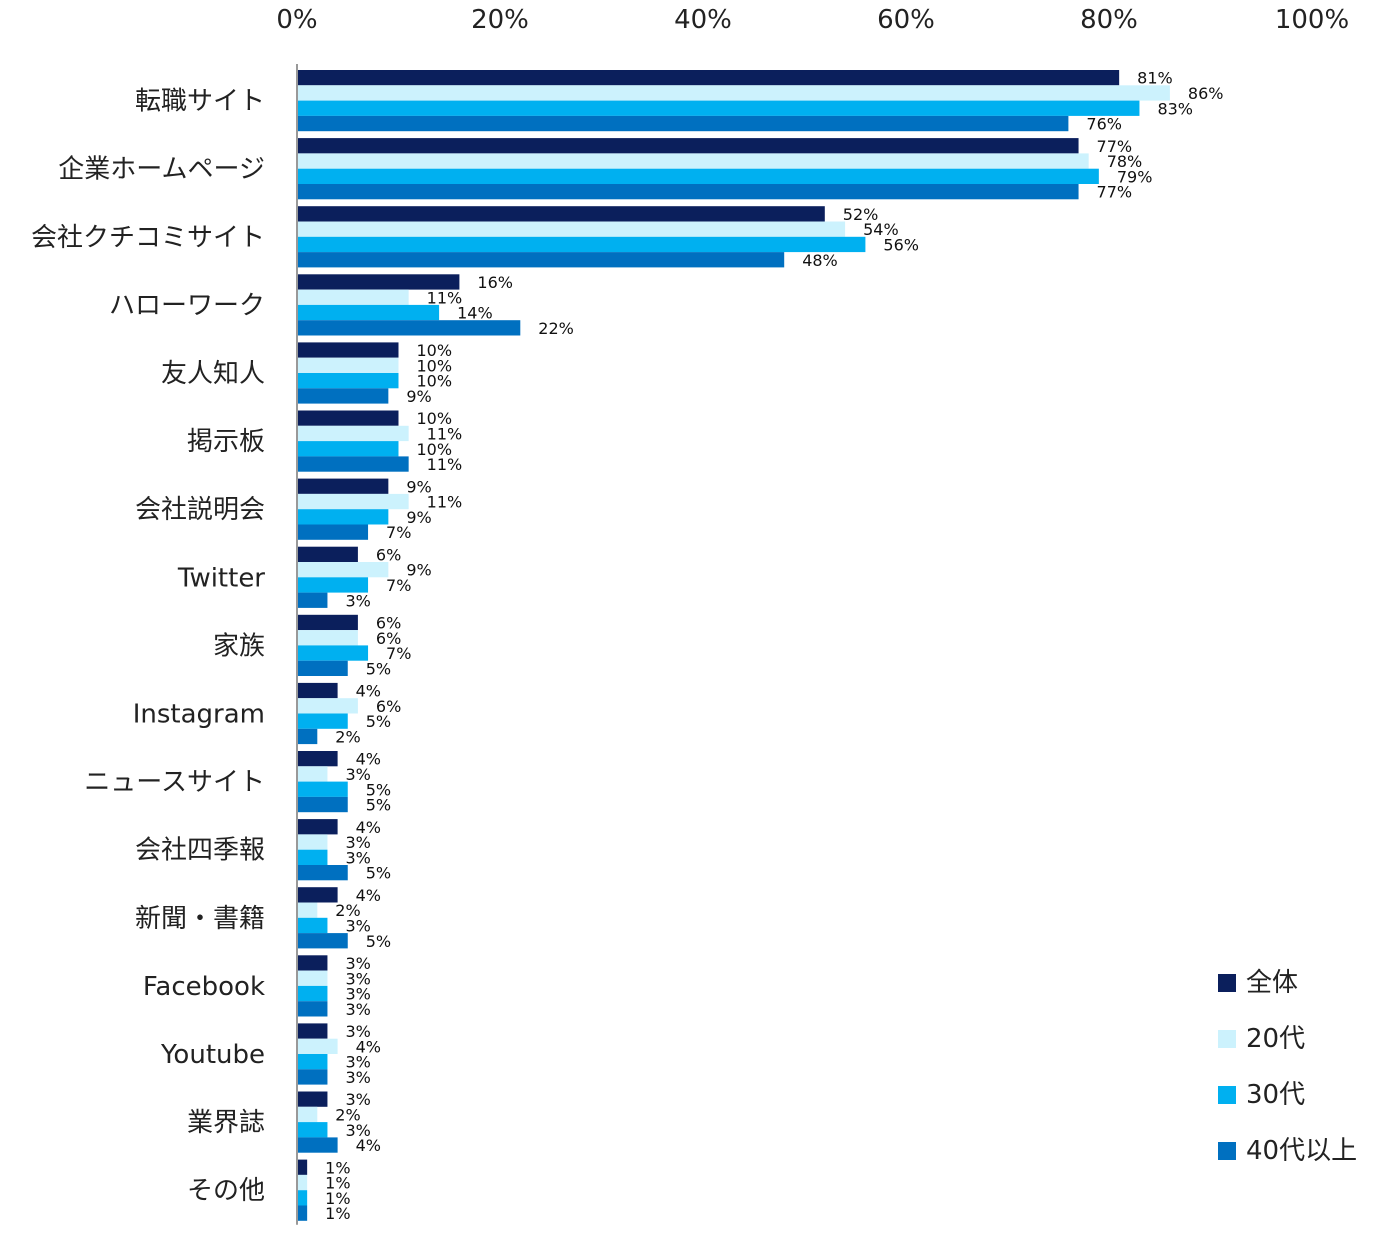 The width and height of the screenshot is (1383, 1254). I want to click on data-label: 76%, so click(1104, 124).